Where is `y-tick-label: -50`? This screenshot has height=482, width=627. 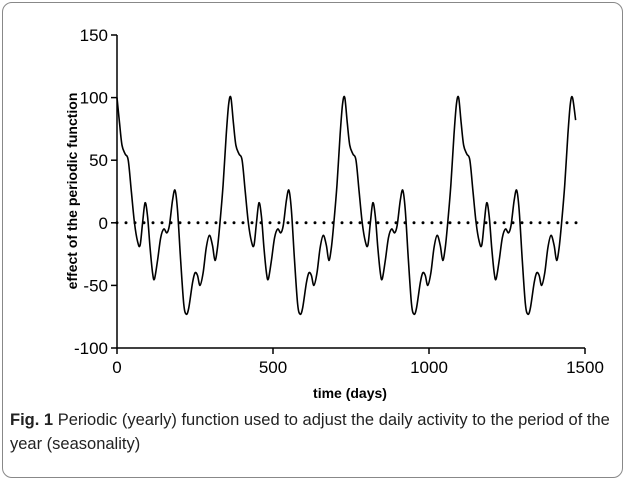 y-tick-label: -50 is located at coordinates (95, 285).